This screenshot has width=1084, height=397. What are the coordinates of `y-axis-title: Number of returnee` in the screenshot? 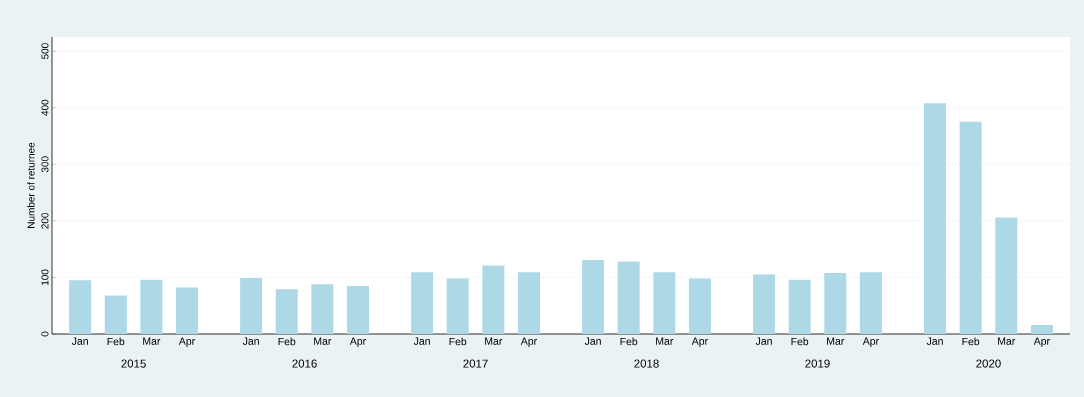 It's located at (31, 185).